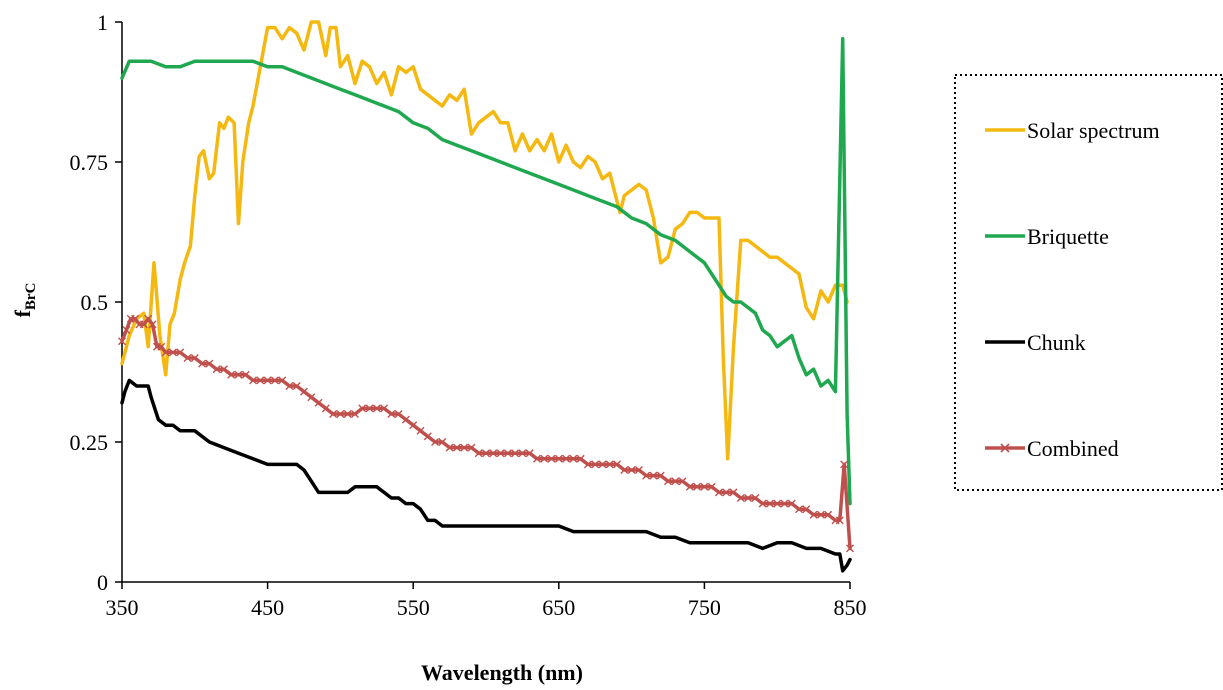  I want to click on legend-item-solar-spectrum: Solar spectrum, so click(1072, 130).